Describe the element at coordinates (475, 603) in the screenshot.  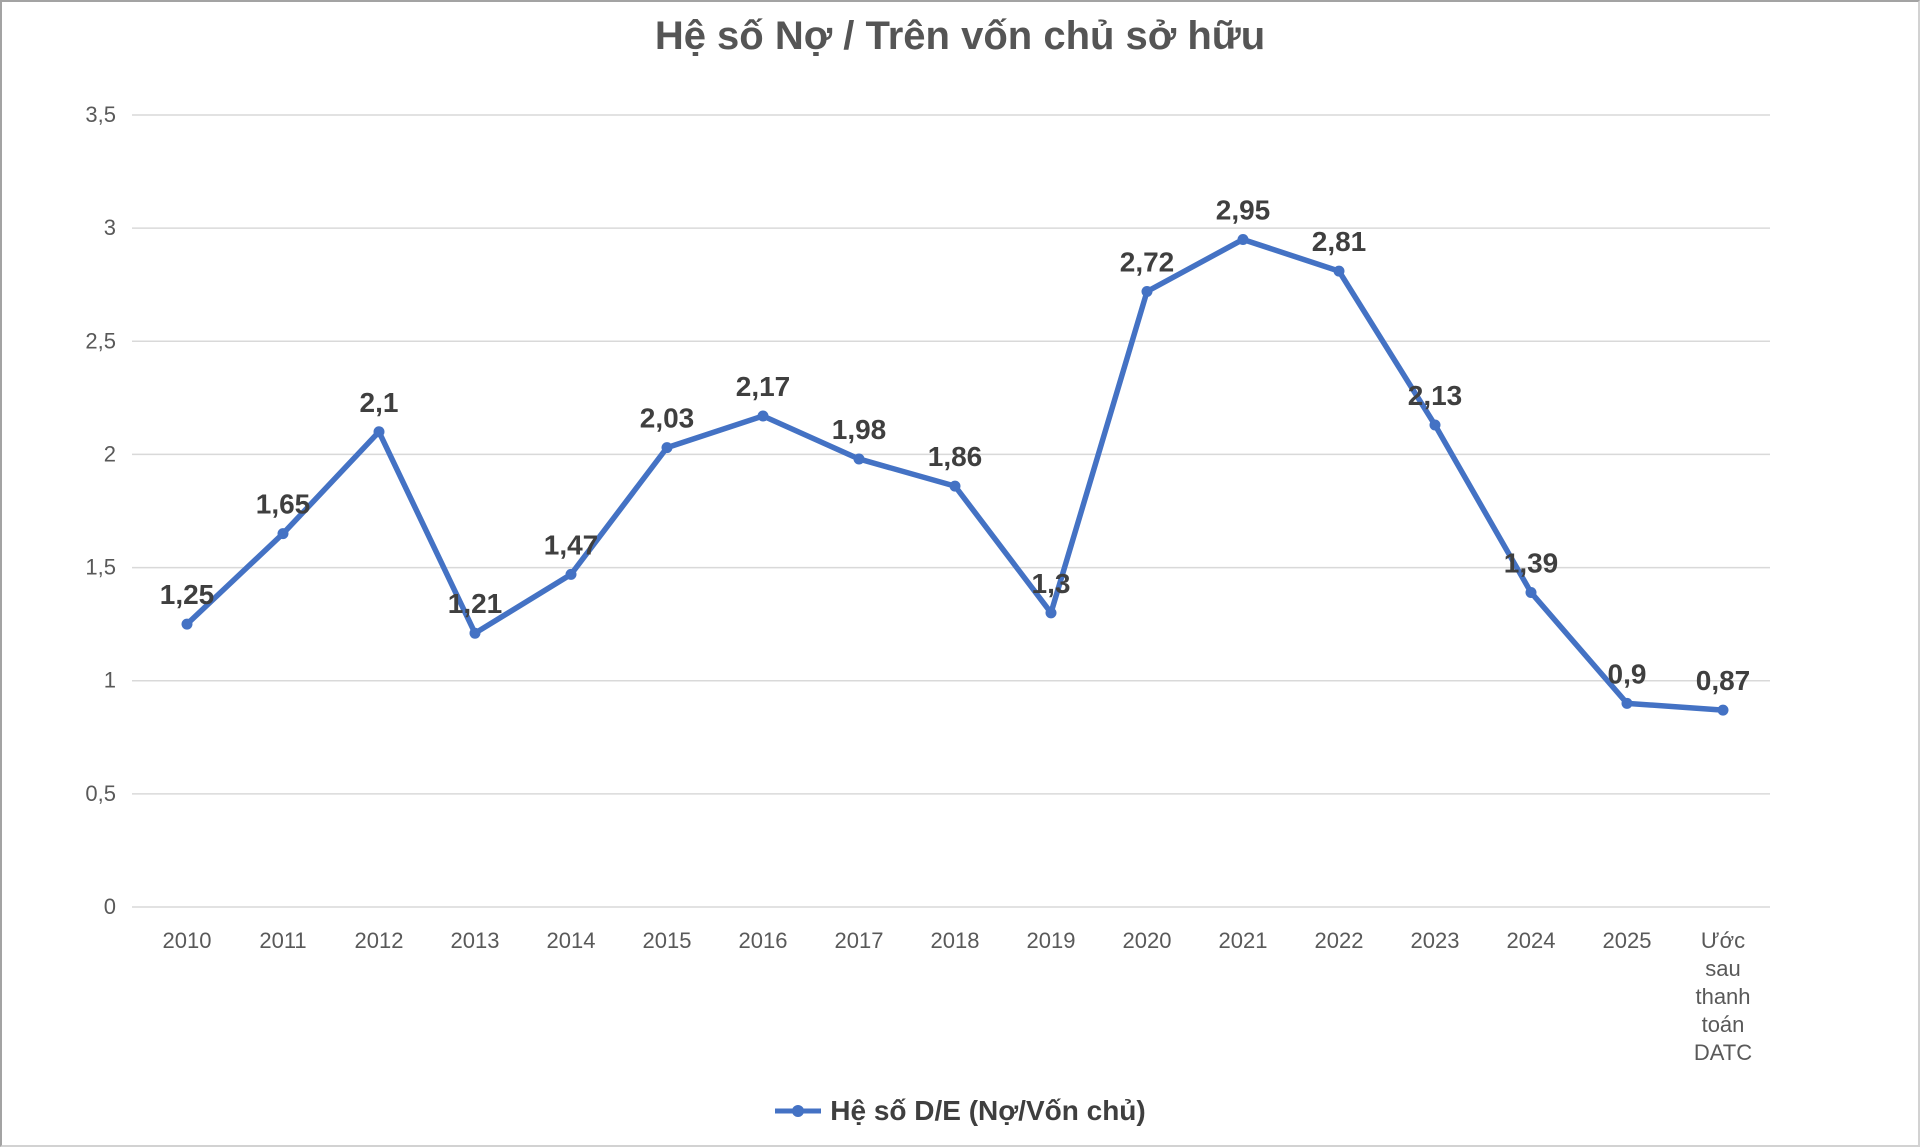
I see `data-point-label: 1,21` at that location.